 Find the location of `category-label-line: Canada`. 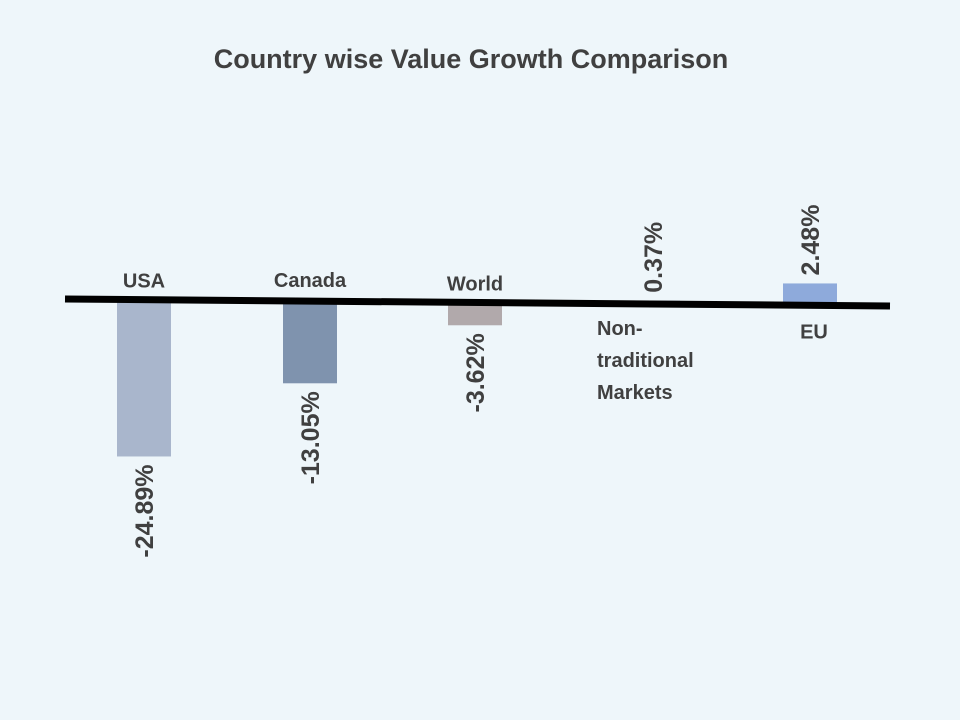

category-label-line: Canada is located at coordinates (310, 281).